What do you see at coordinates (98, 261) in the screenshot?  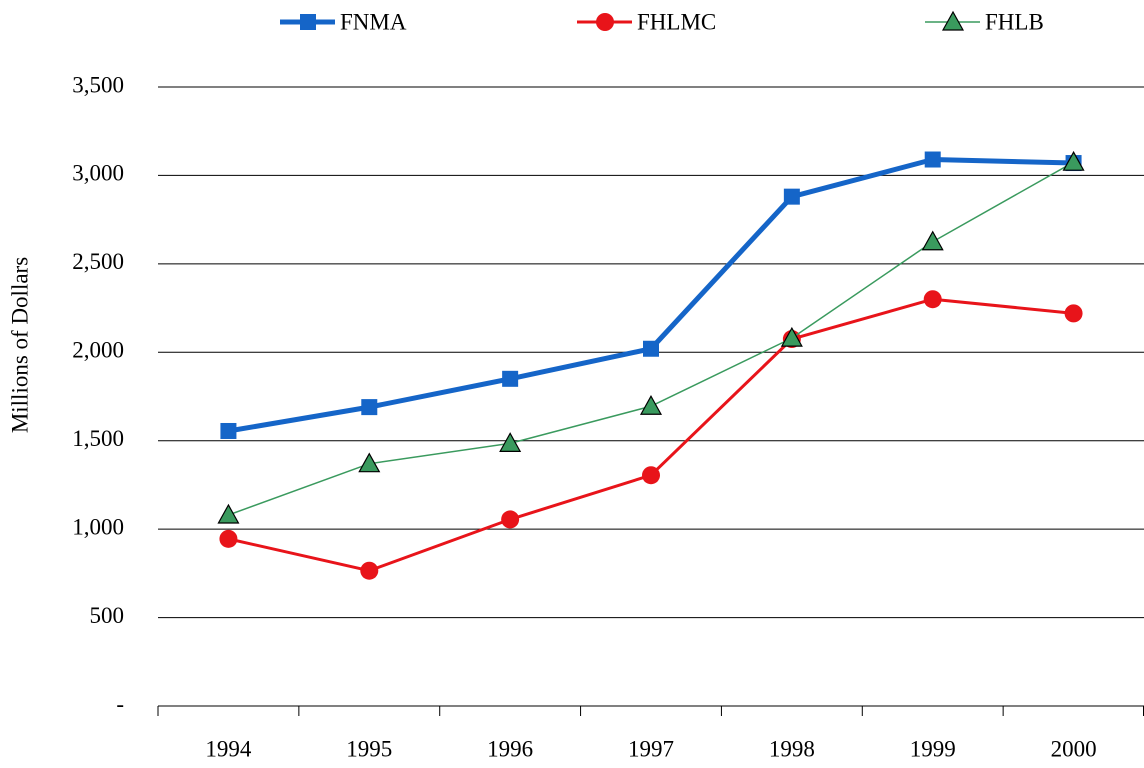 I see `y-tick-label: 2,500` at bounding box center [98, 261].